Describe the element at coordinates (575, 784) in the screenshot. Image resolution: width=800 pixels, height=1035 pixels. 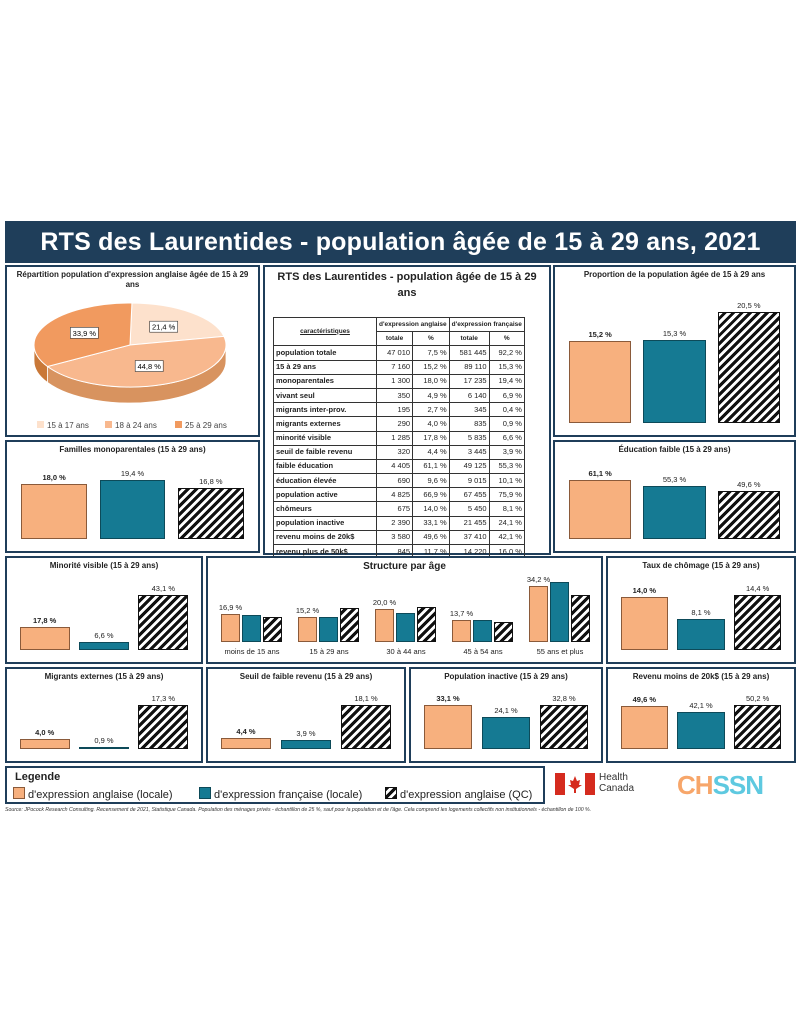
I see `canada-flag-icon` at that location.